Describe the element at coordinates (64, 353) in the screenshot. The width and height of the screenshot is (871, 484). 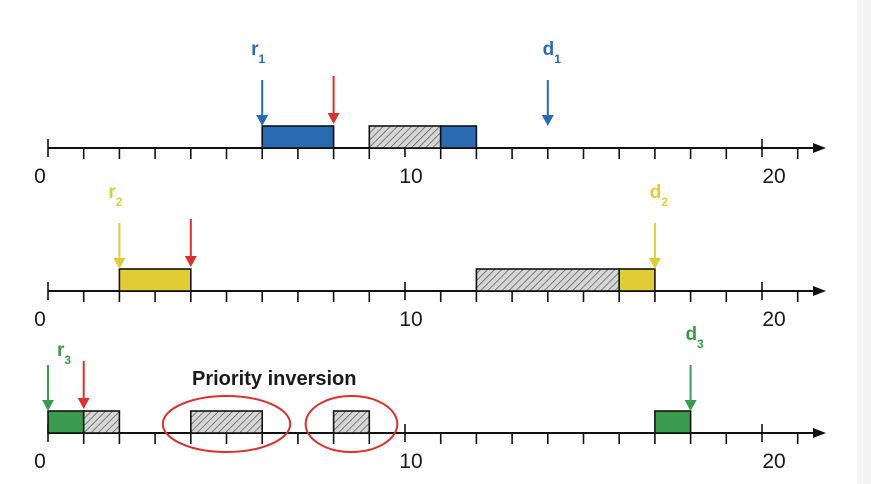
I see `release-label: r3` at that location.